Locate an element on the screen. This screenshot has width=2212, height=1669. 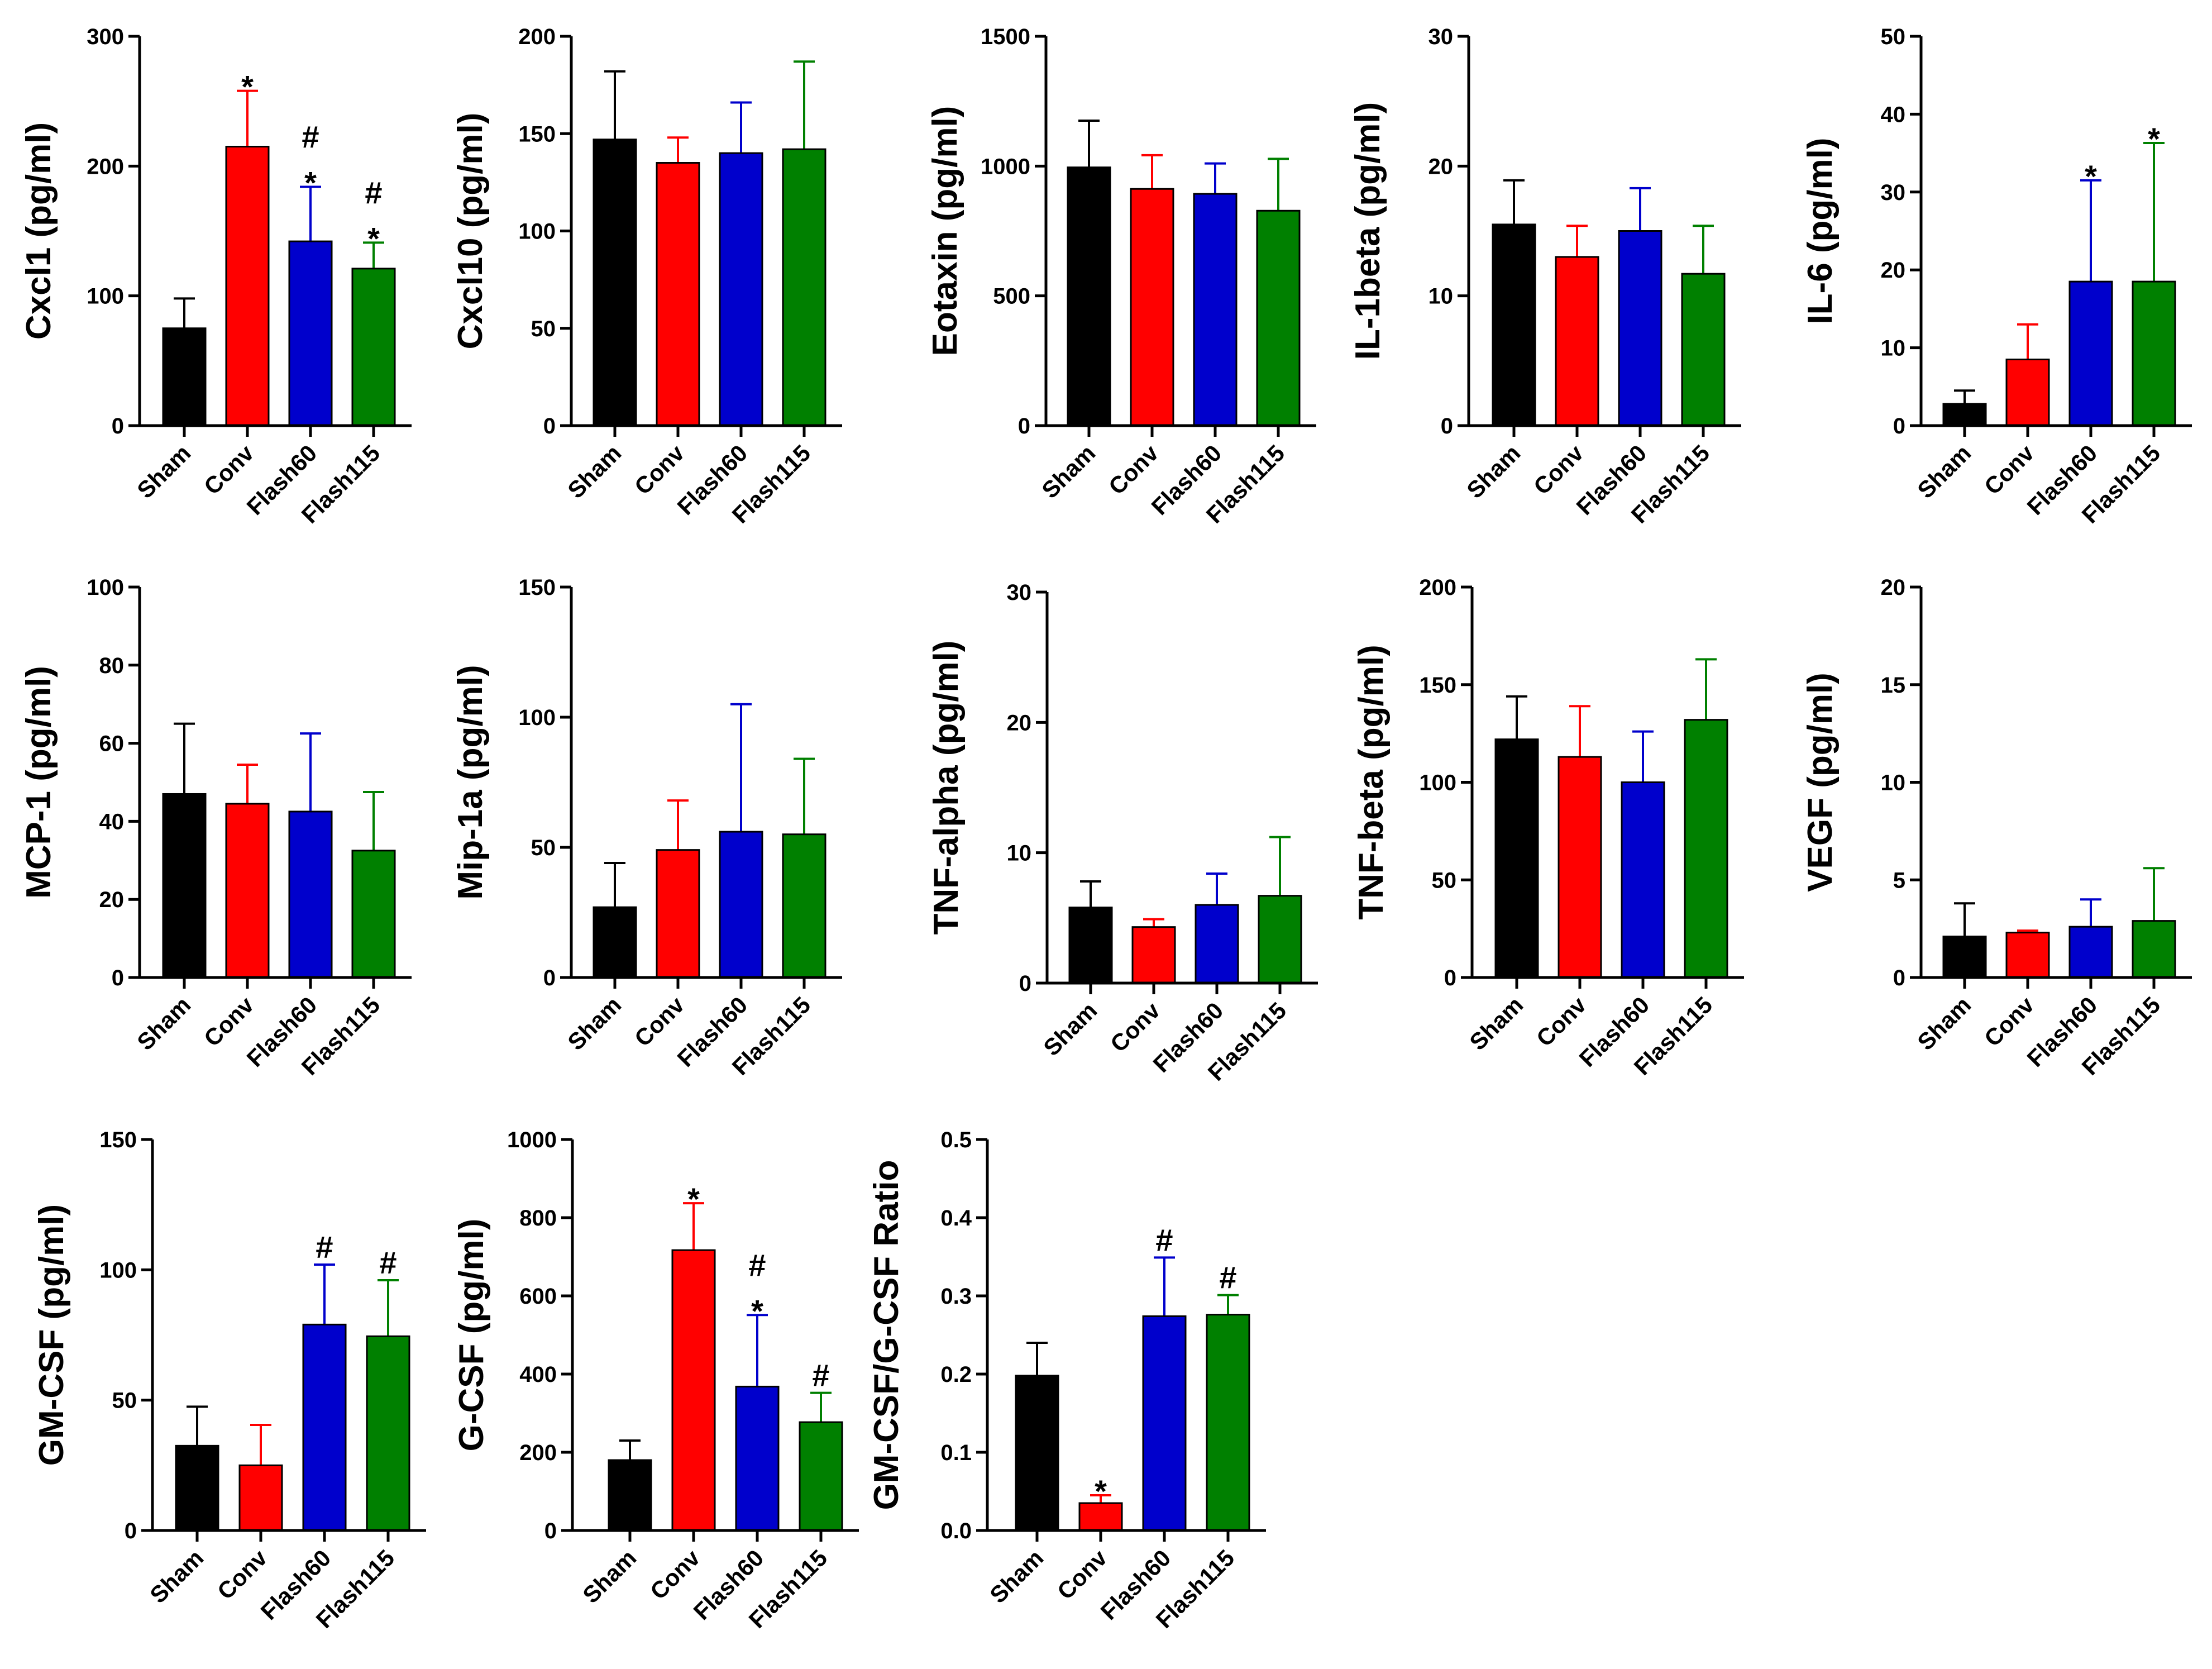
y-axis-label: IL-1beta (pg/ml) is located at coordinates (1368, 231).